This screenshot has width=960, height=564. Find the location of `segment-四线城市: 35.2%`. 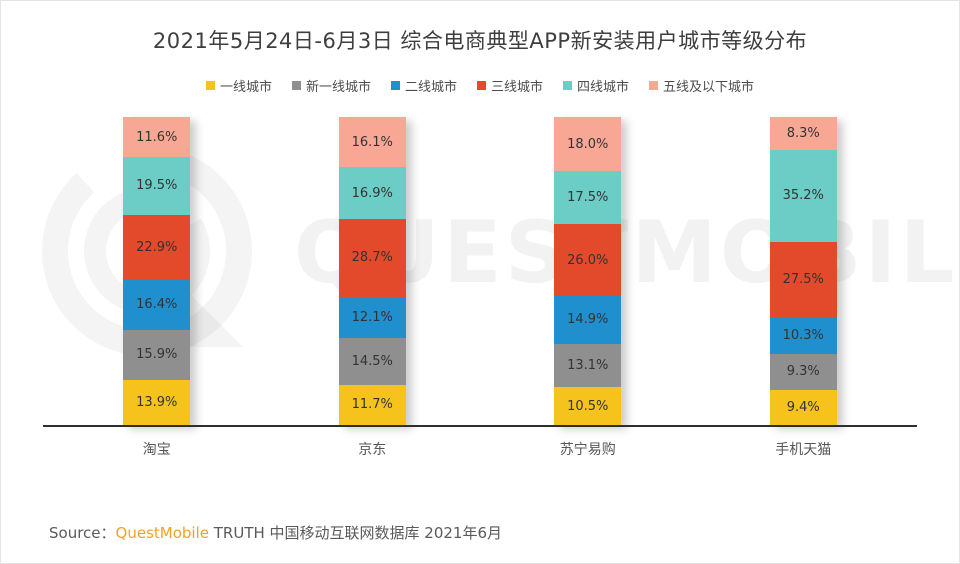

segment-四线城市: 35.2% is located at coordinates (803, 196).